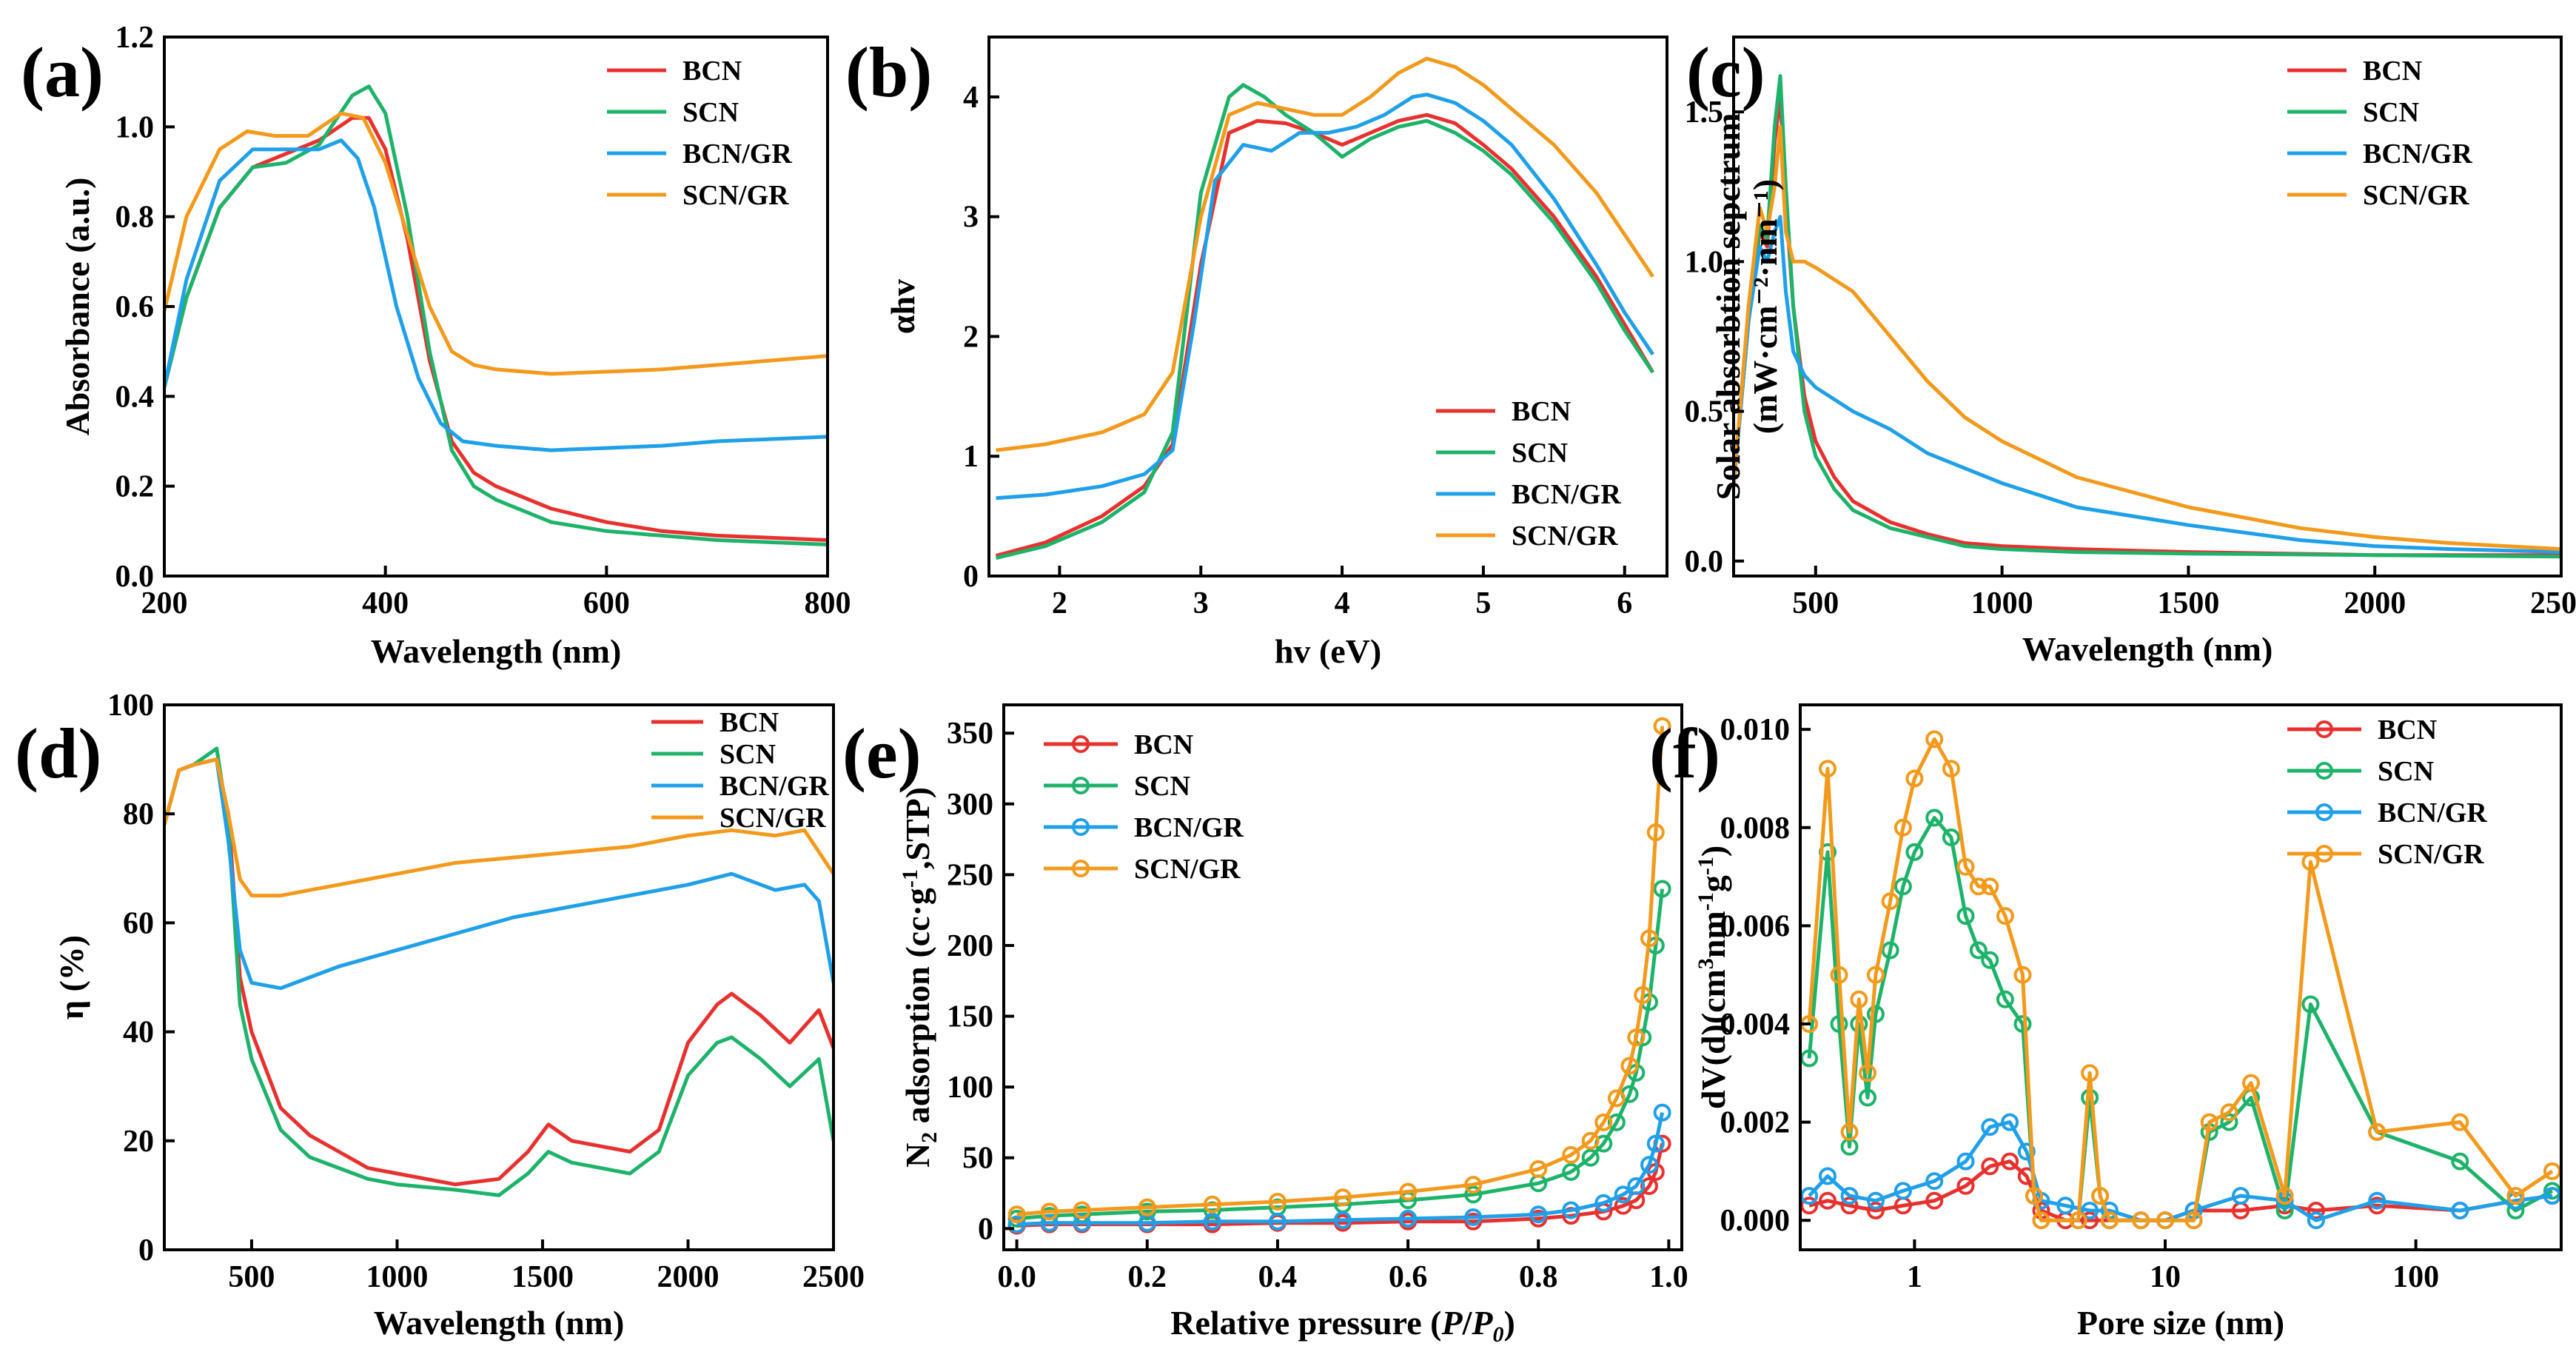  What do you see at coordinates (135, 307) in the screenshot?
I see `y-tick-label: 0.6` at bounding box center [135, 307].